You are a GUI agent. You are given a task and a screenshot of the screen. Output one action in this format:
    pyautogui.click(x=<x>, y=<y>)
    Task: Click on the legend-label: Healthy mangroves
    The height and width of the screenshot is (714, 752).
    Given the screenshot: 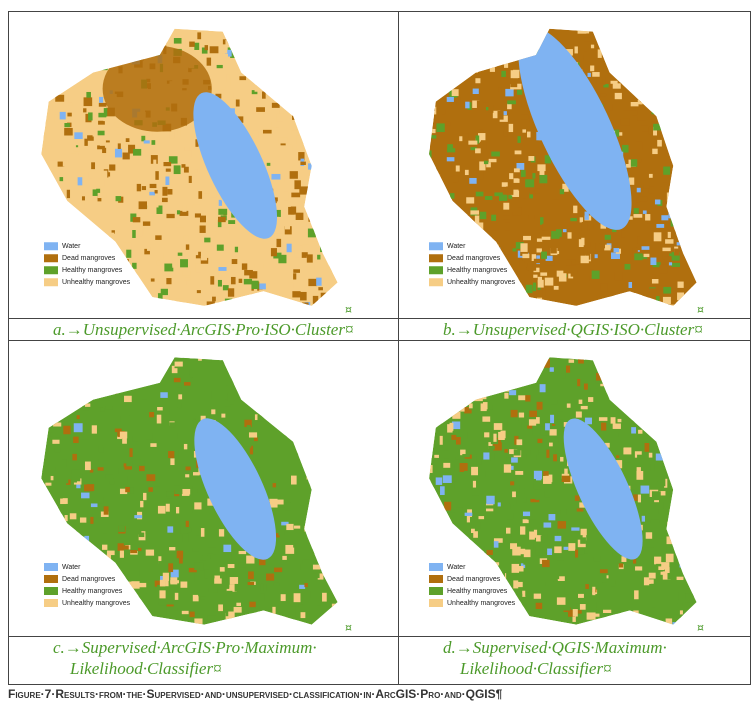 What is the action you would take?
    pyautogui.click(x=477, y=591)
    